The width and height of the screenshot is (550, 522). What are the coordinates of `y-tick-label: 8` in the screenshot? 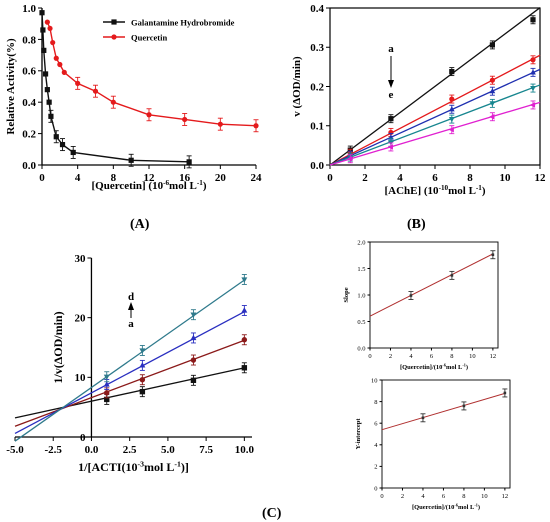 It's located at (375, 402).